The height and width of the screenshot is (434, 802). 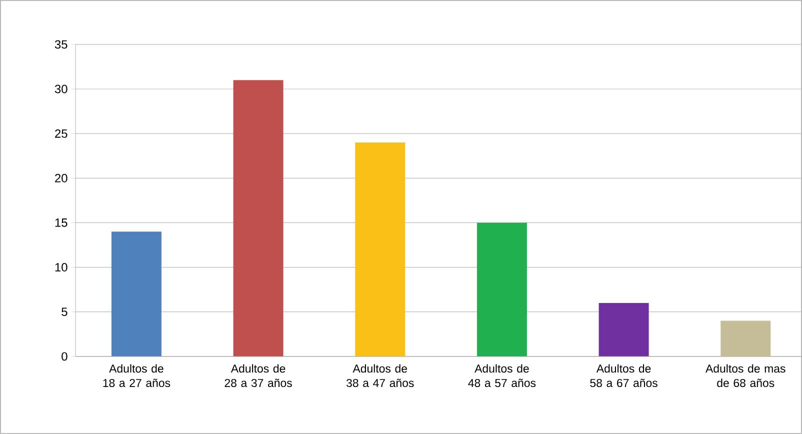 I want to click on y-tick-label: 10, so click(x=61, y=267).